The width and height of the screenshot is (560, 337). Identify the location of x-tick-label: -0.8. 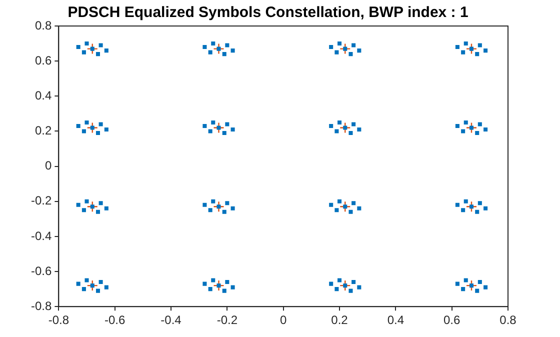
(59, 320).